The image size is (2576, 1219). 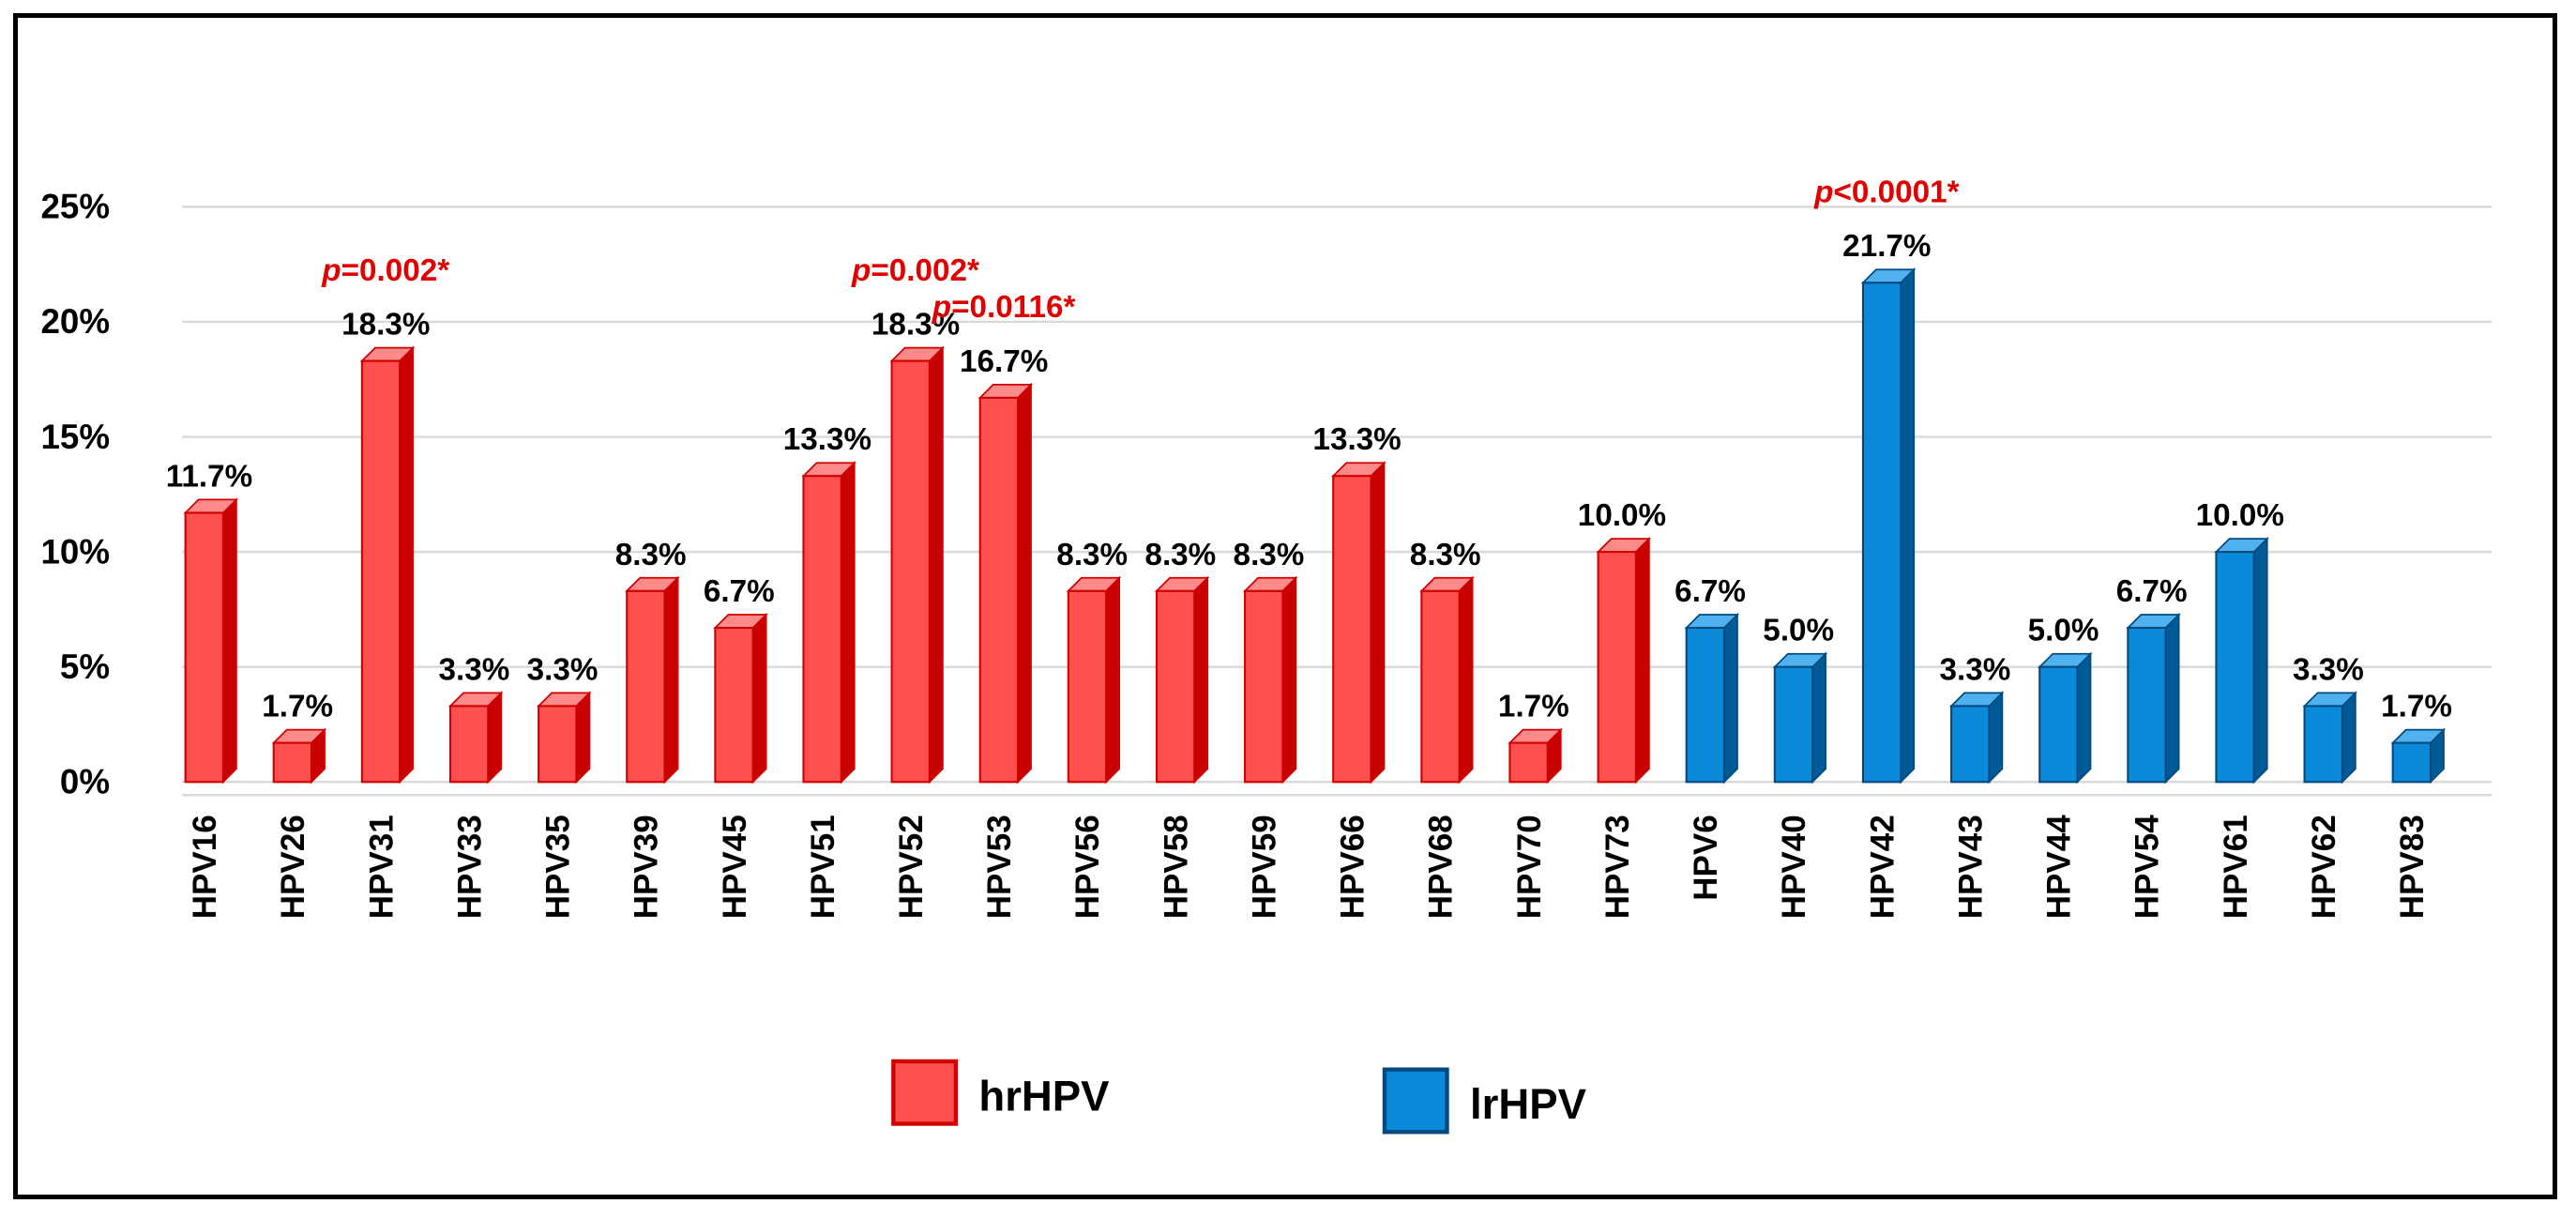 What do you see at coordinates (999, 867) in the screenshot?
I see `x-tick-label-hpv53: HPV53` at bounding box center [999, 867].